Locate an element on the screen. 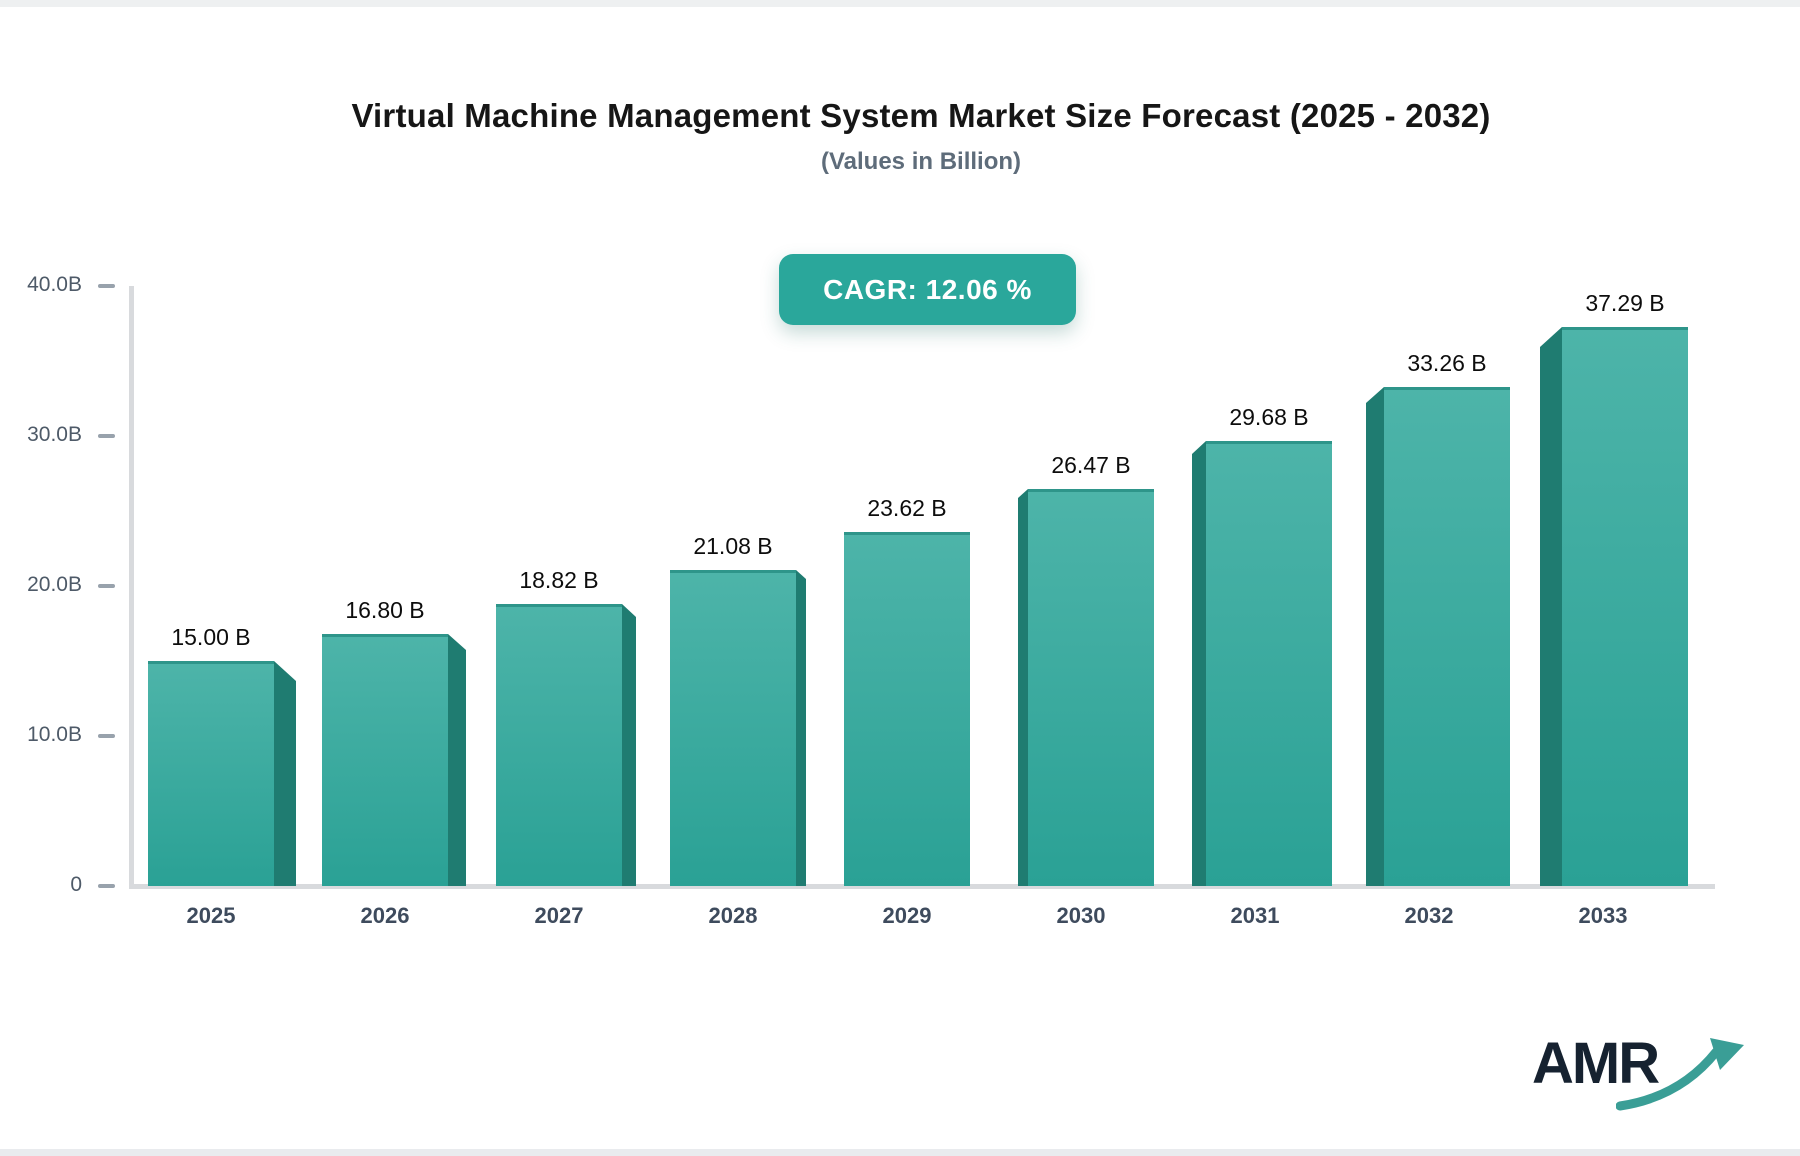 The image size is (1800, 1156). x-axis-line is located at coordinates (922, 886).